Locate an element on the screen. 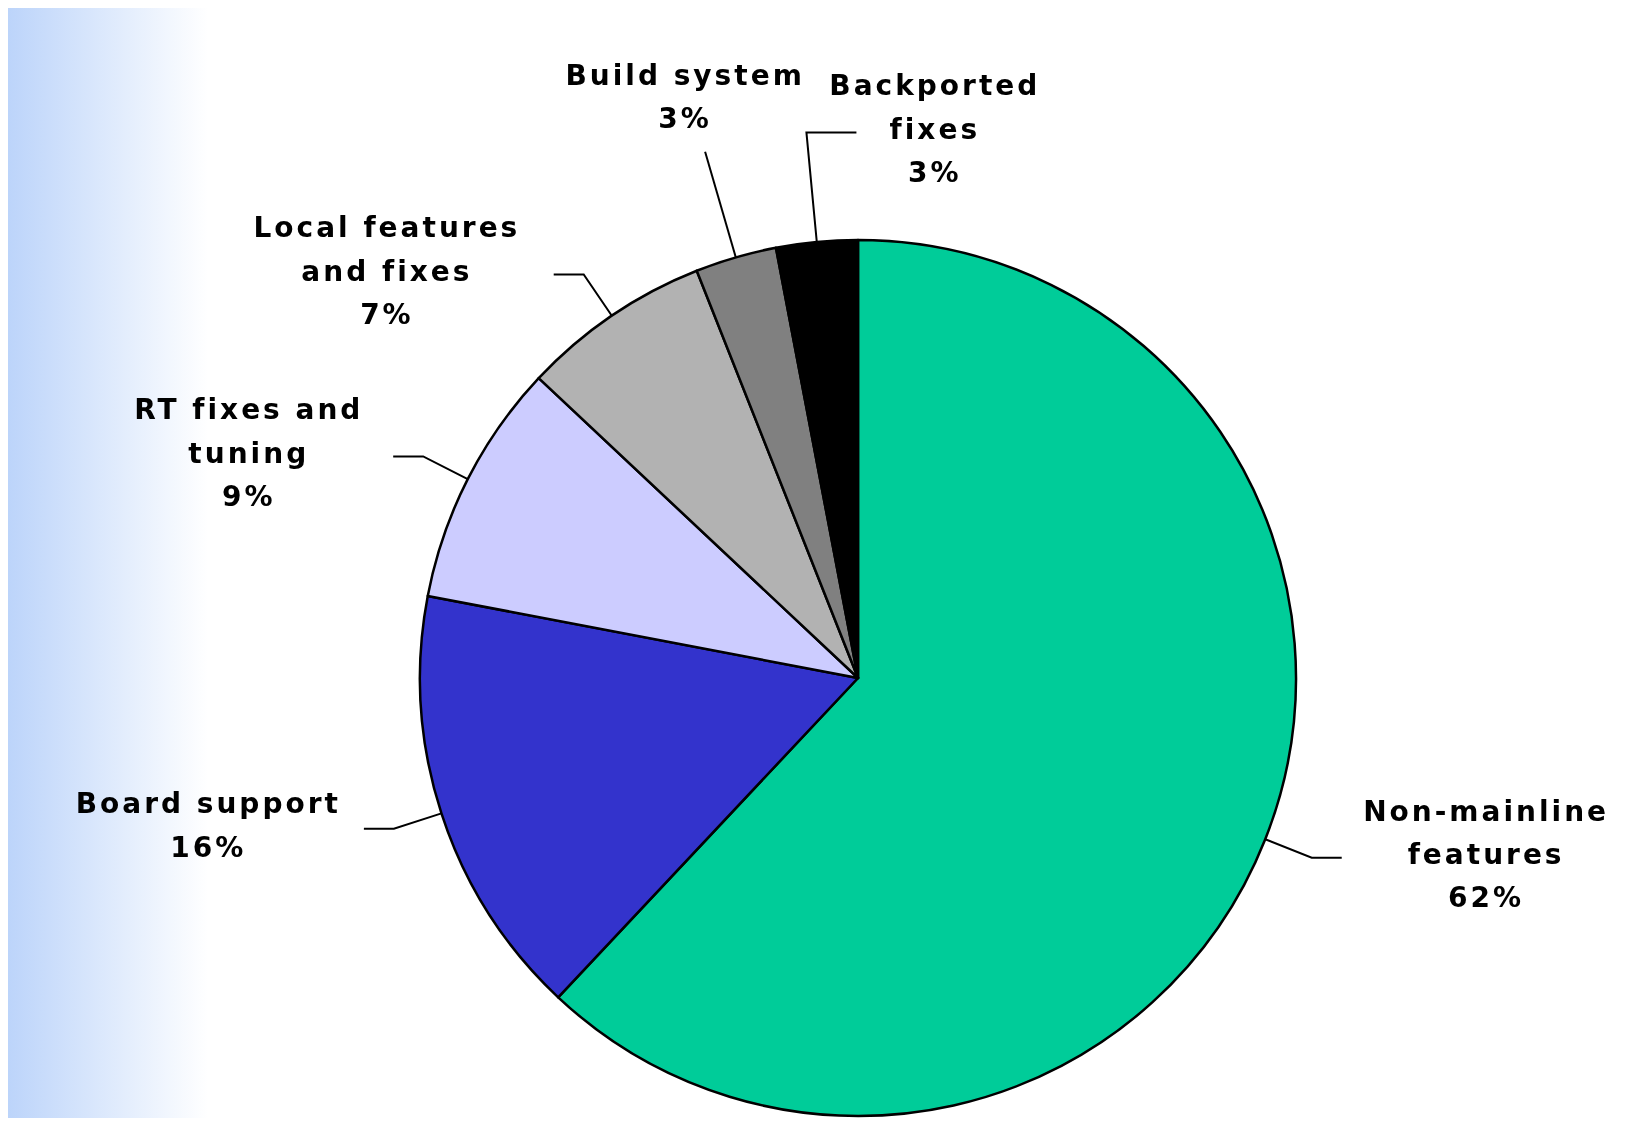  slice-label: Non-mainline features is located at coordinates (1486, 832).